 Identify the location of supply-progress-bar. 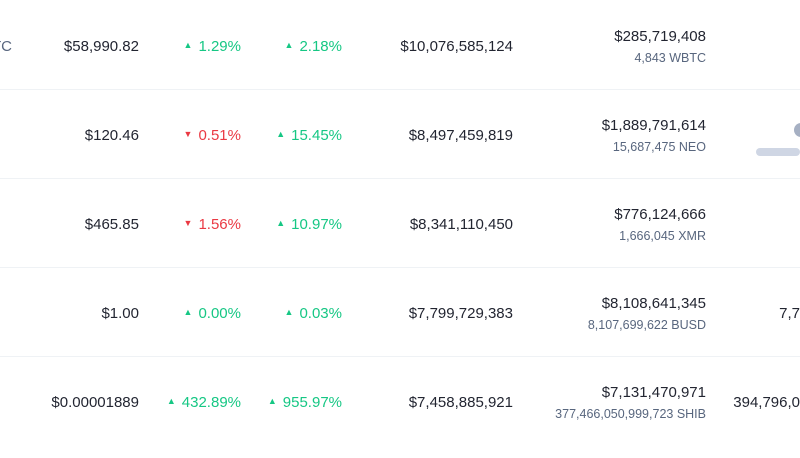
(778, 152).